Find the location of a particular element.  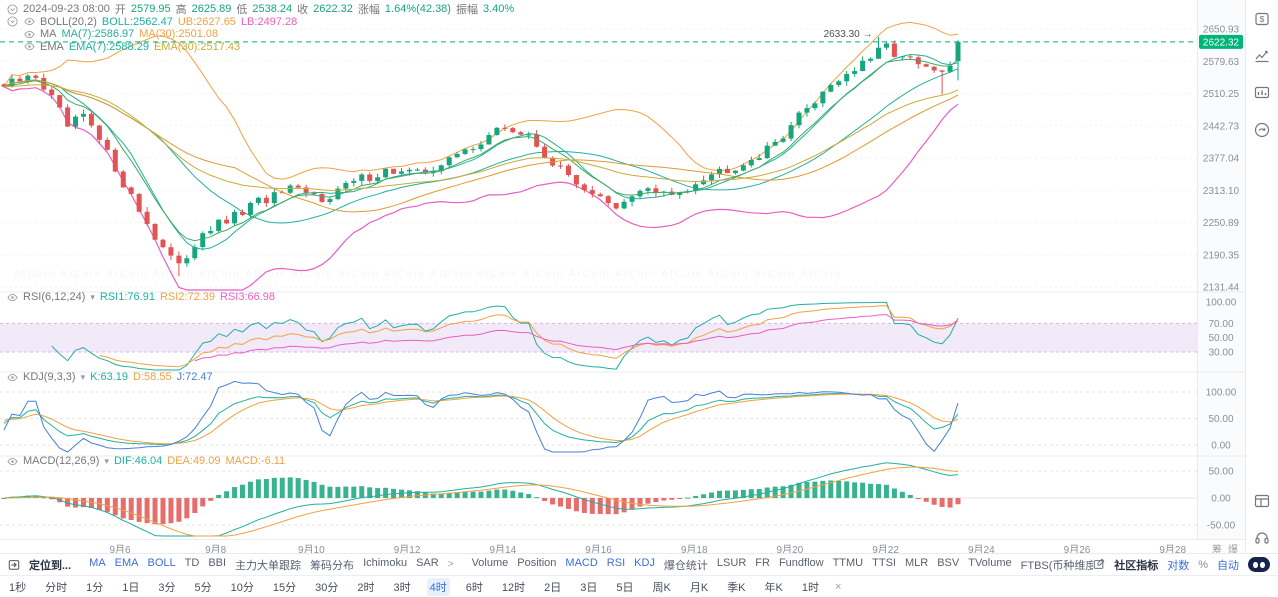

close-label: 收 is located at coordinates (303, 10).